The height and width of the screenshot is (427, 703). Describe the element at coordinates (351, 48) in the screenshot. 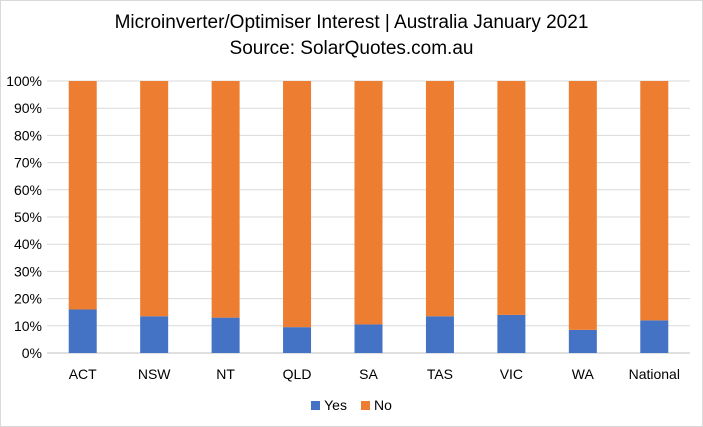

I see `chart-subtitle: Source: SolarQuotes.com.au` at that location.